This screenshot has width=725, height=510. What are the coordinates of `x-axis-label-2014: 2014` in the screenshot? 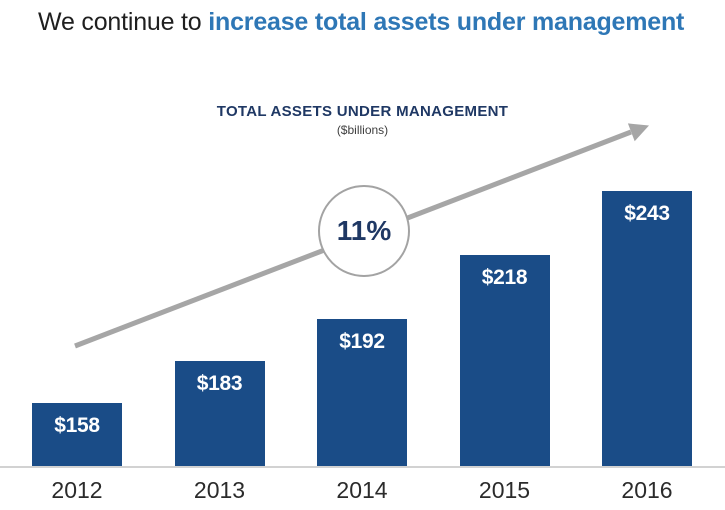 It's located at (362, 490).